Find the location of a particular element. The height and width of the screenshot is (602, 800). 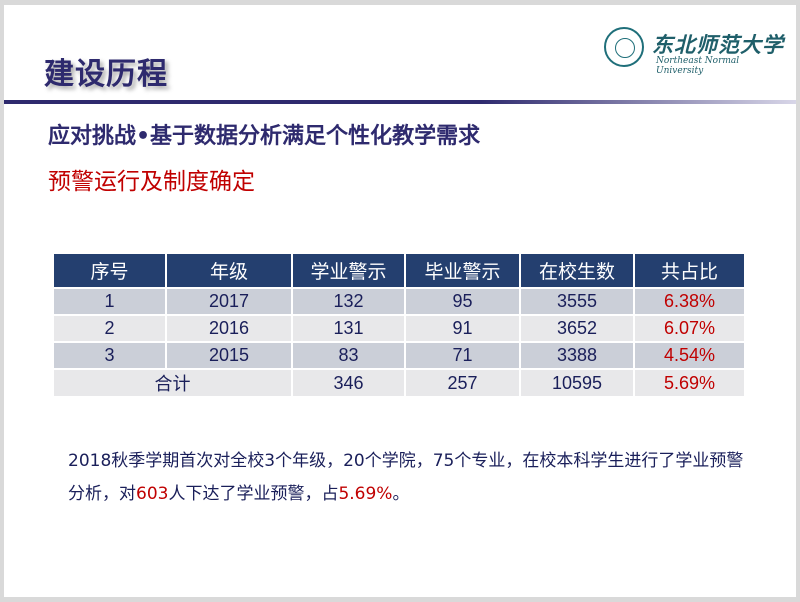

slide-title: 建设历程 is located at coordinates (106, 74).